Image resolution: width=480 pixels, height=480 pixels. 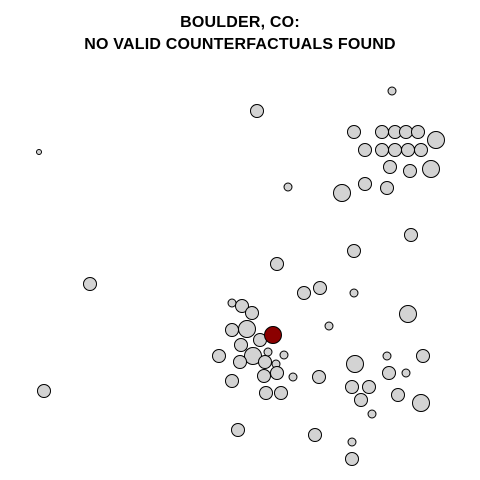 I want to click on chart-subtitle: NO VALID COUNTERFACTUALS FOUND, so click(x=240, y=44).